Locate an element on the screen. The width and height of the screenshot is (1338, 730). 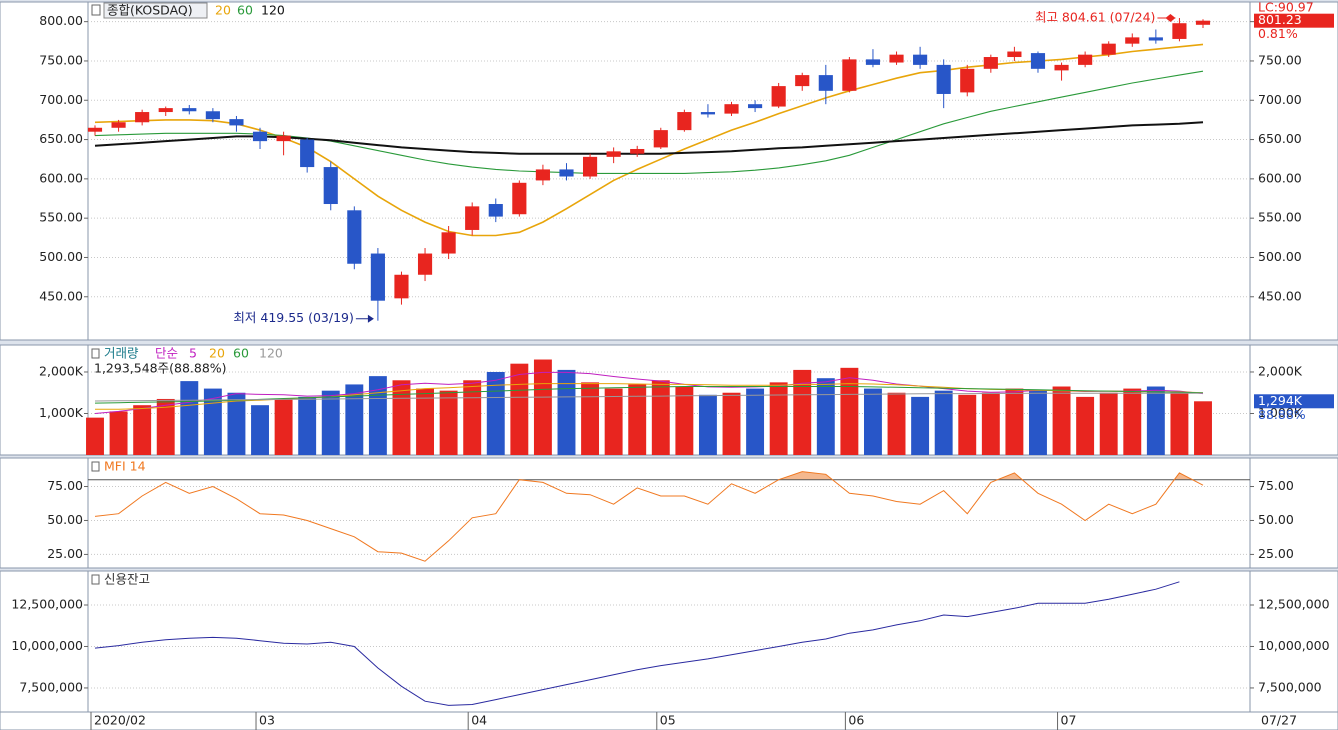
last-price: 801.23 is located at coordinates (1280, 19).